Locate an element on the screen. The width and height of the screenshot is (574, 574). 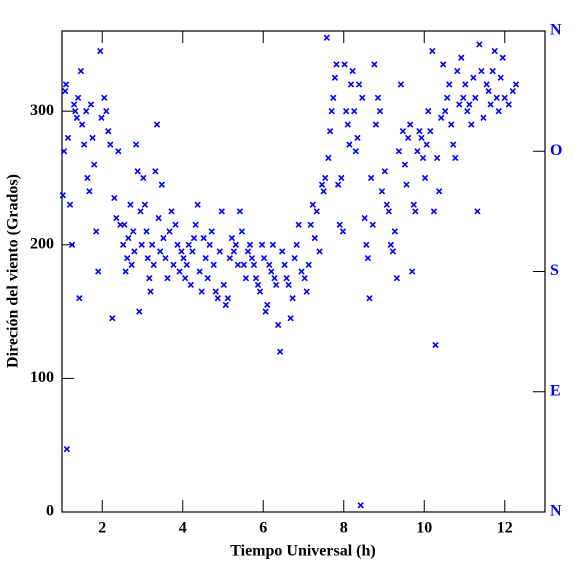
y-tick-label: 200 is located at coordinates (42, 243).